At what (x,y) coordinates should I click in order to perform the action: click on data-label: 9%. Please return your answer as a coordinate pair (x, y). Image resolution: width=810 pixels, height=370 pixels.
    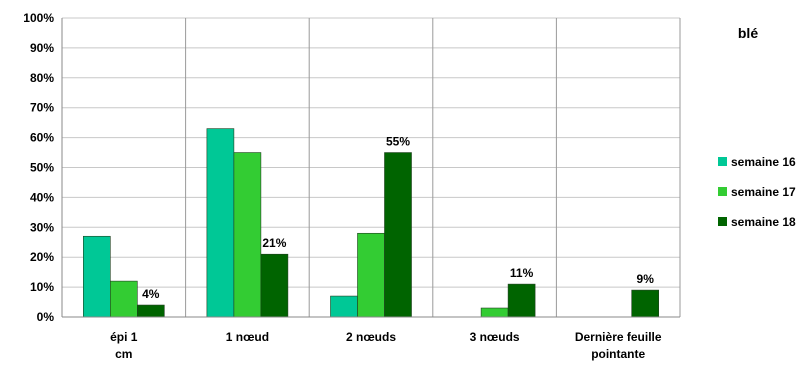
    Looking at the image, I should click on (646, 279).